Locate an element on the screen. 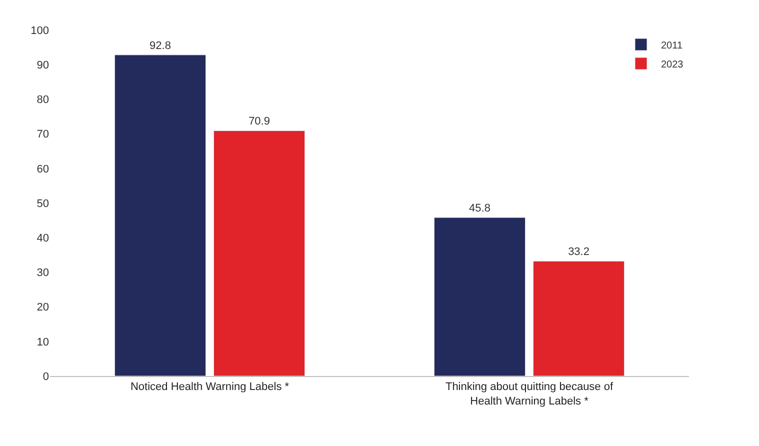  y-tick-label: 40 is located at coordinates (42, 238).